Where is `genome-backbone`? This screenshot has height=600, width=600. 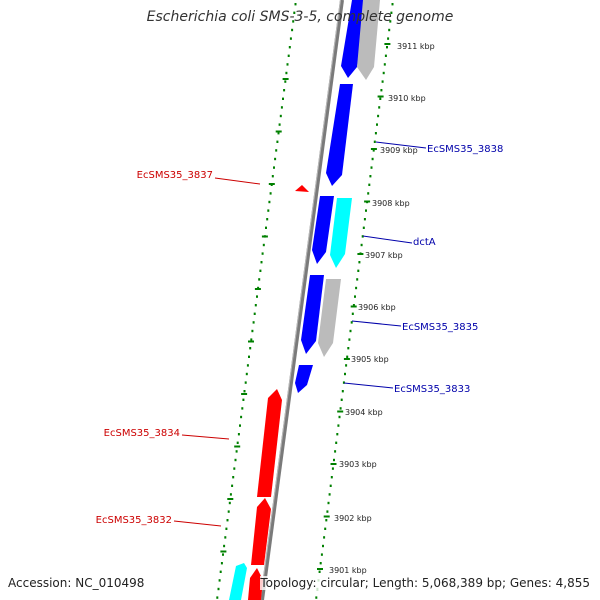
genome-backbone is located at coordinates (302, 300).